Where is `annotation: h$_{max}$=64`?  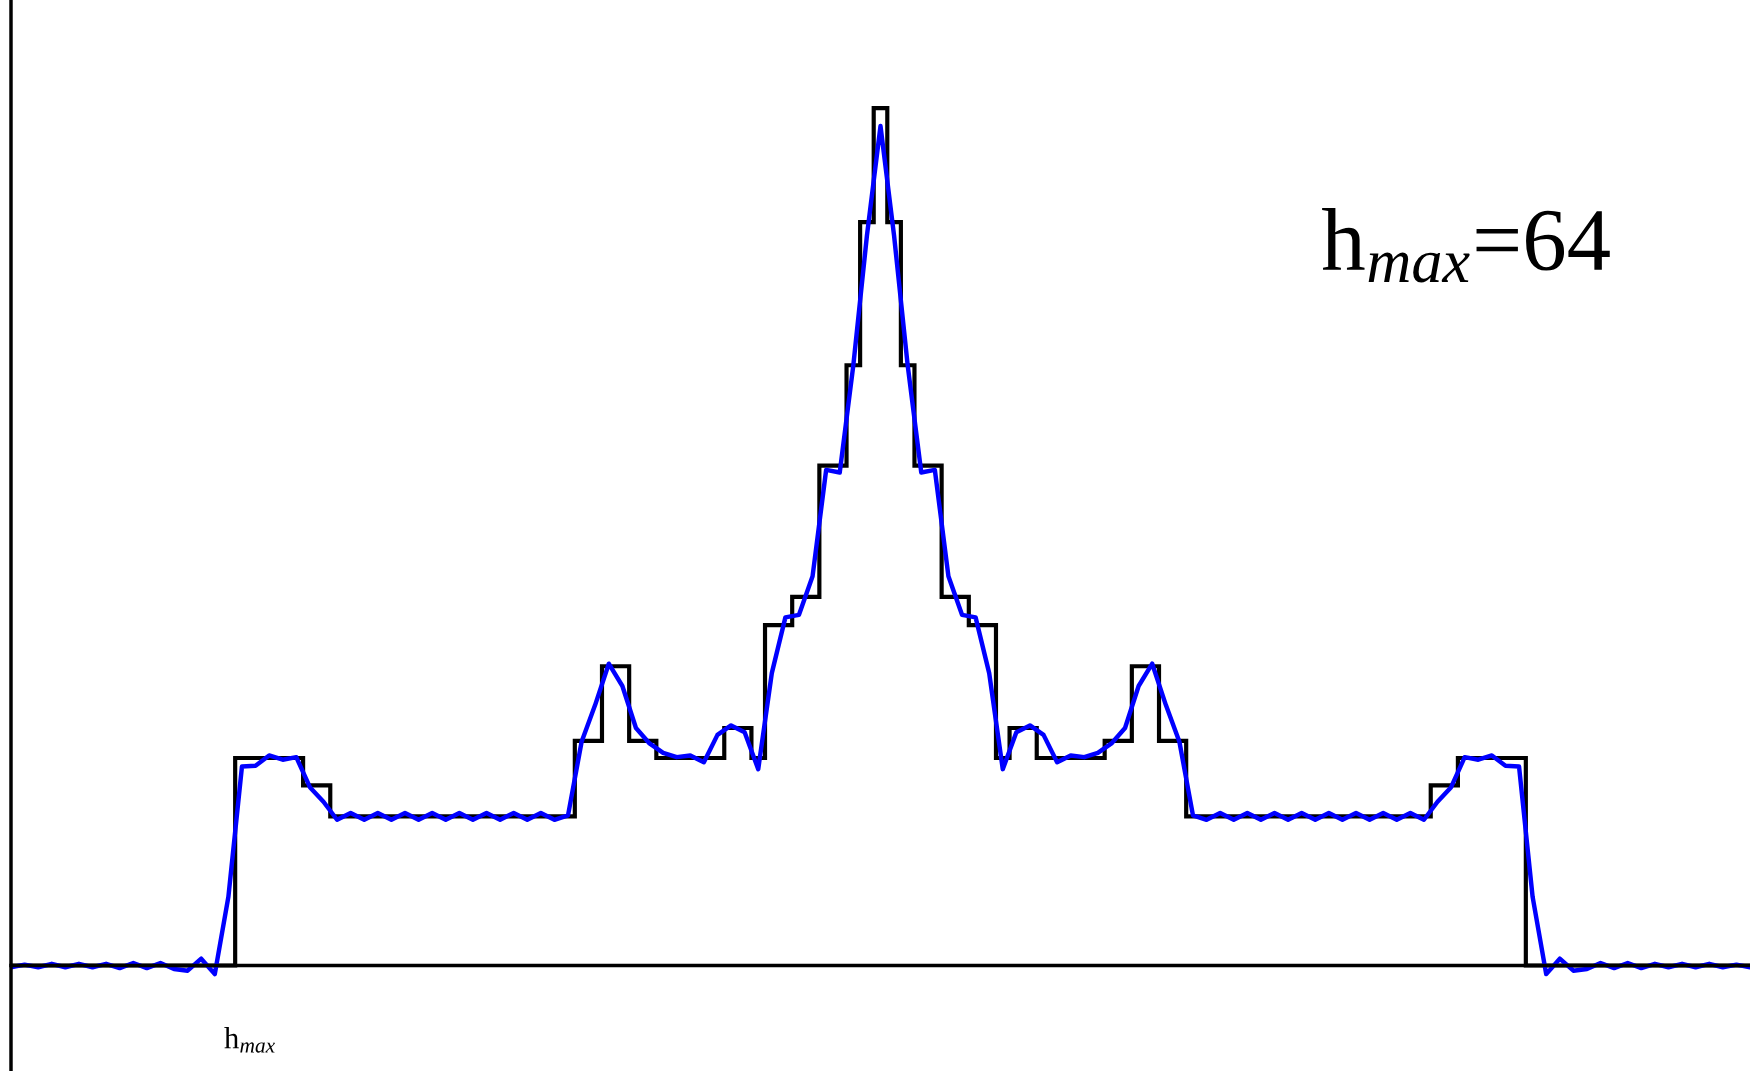 annotation: h$_{max}$=64 is located at coordinates (1466, 245).